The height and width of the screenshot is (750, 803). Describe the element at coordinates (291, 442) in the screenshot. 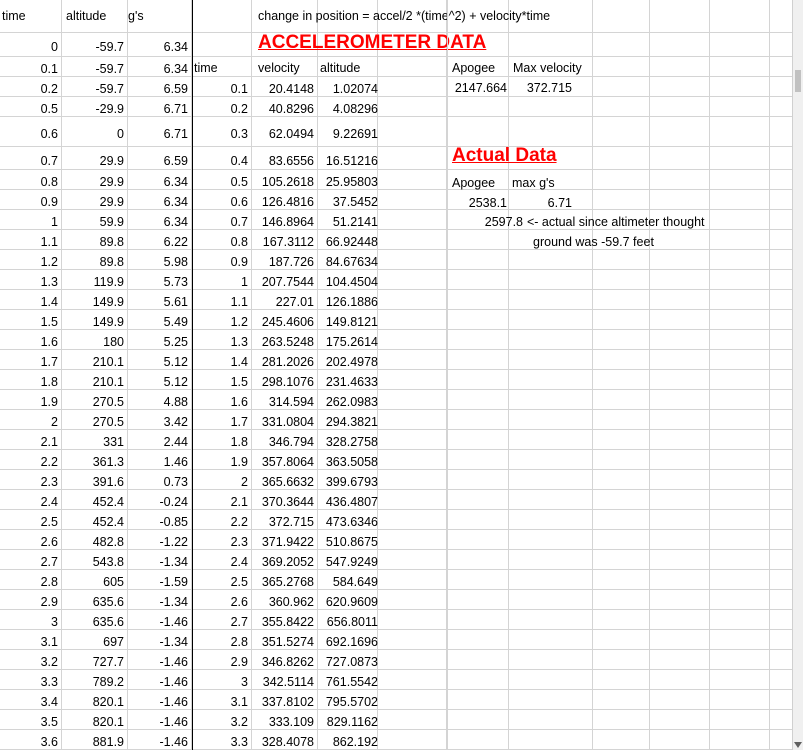

I see `right-cell: 346.794` at that location.